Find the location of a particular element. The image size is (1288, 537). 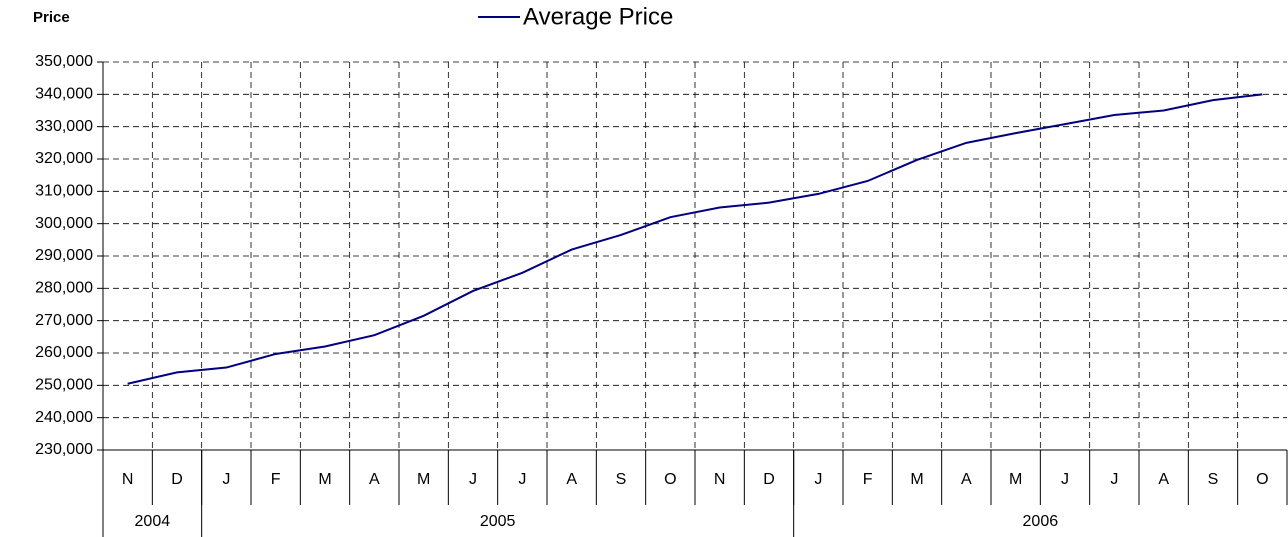

y-axis-label: Price is located at coordinates (51, 17).